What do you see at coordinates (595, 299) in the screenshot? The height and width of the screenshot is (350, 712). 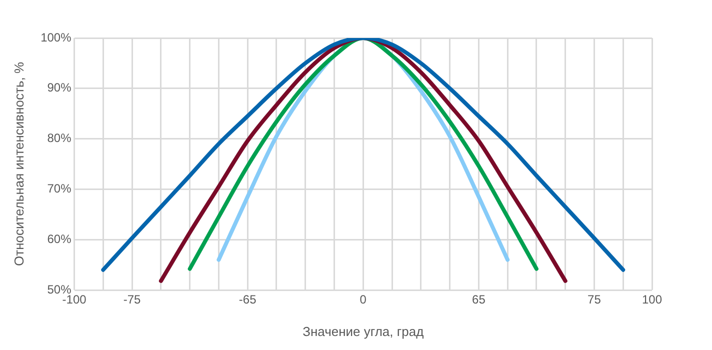 I see `x-tick-label: 75` at bounding box center [595, 299].